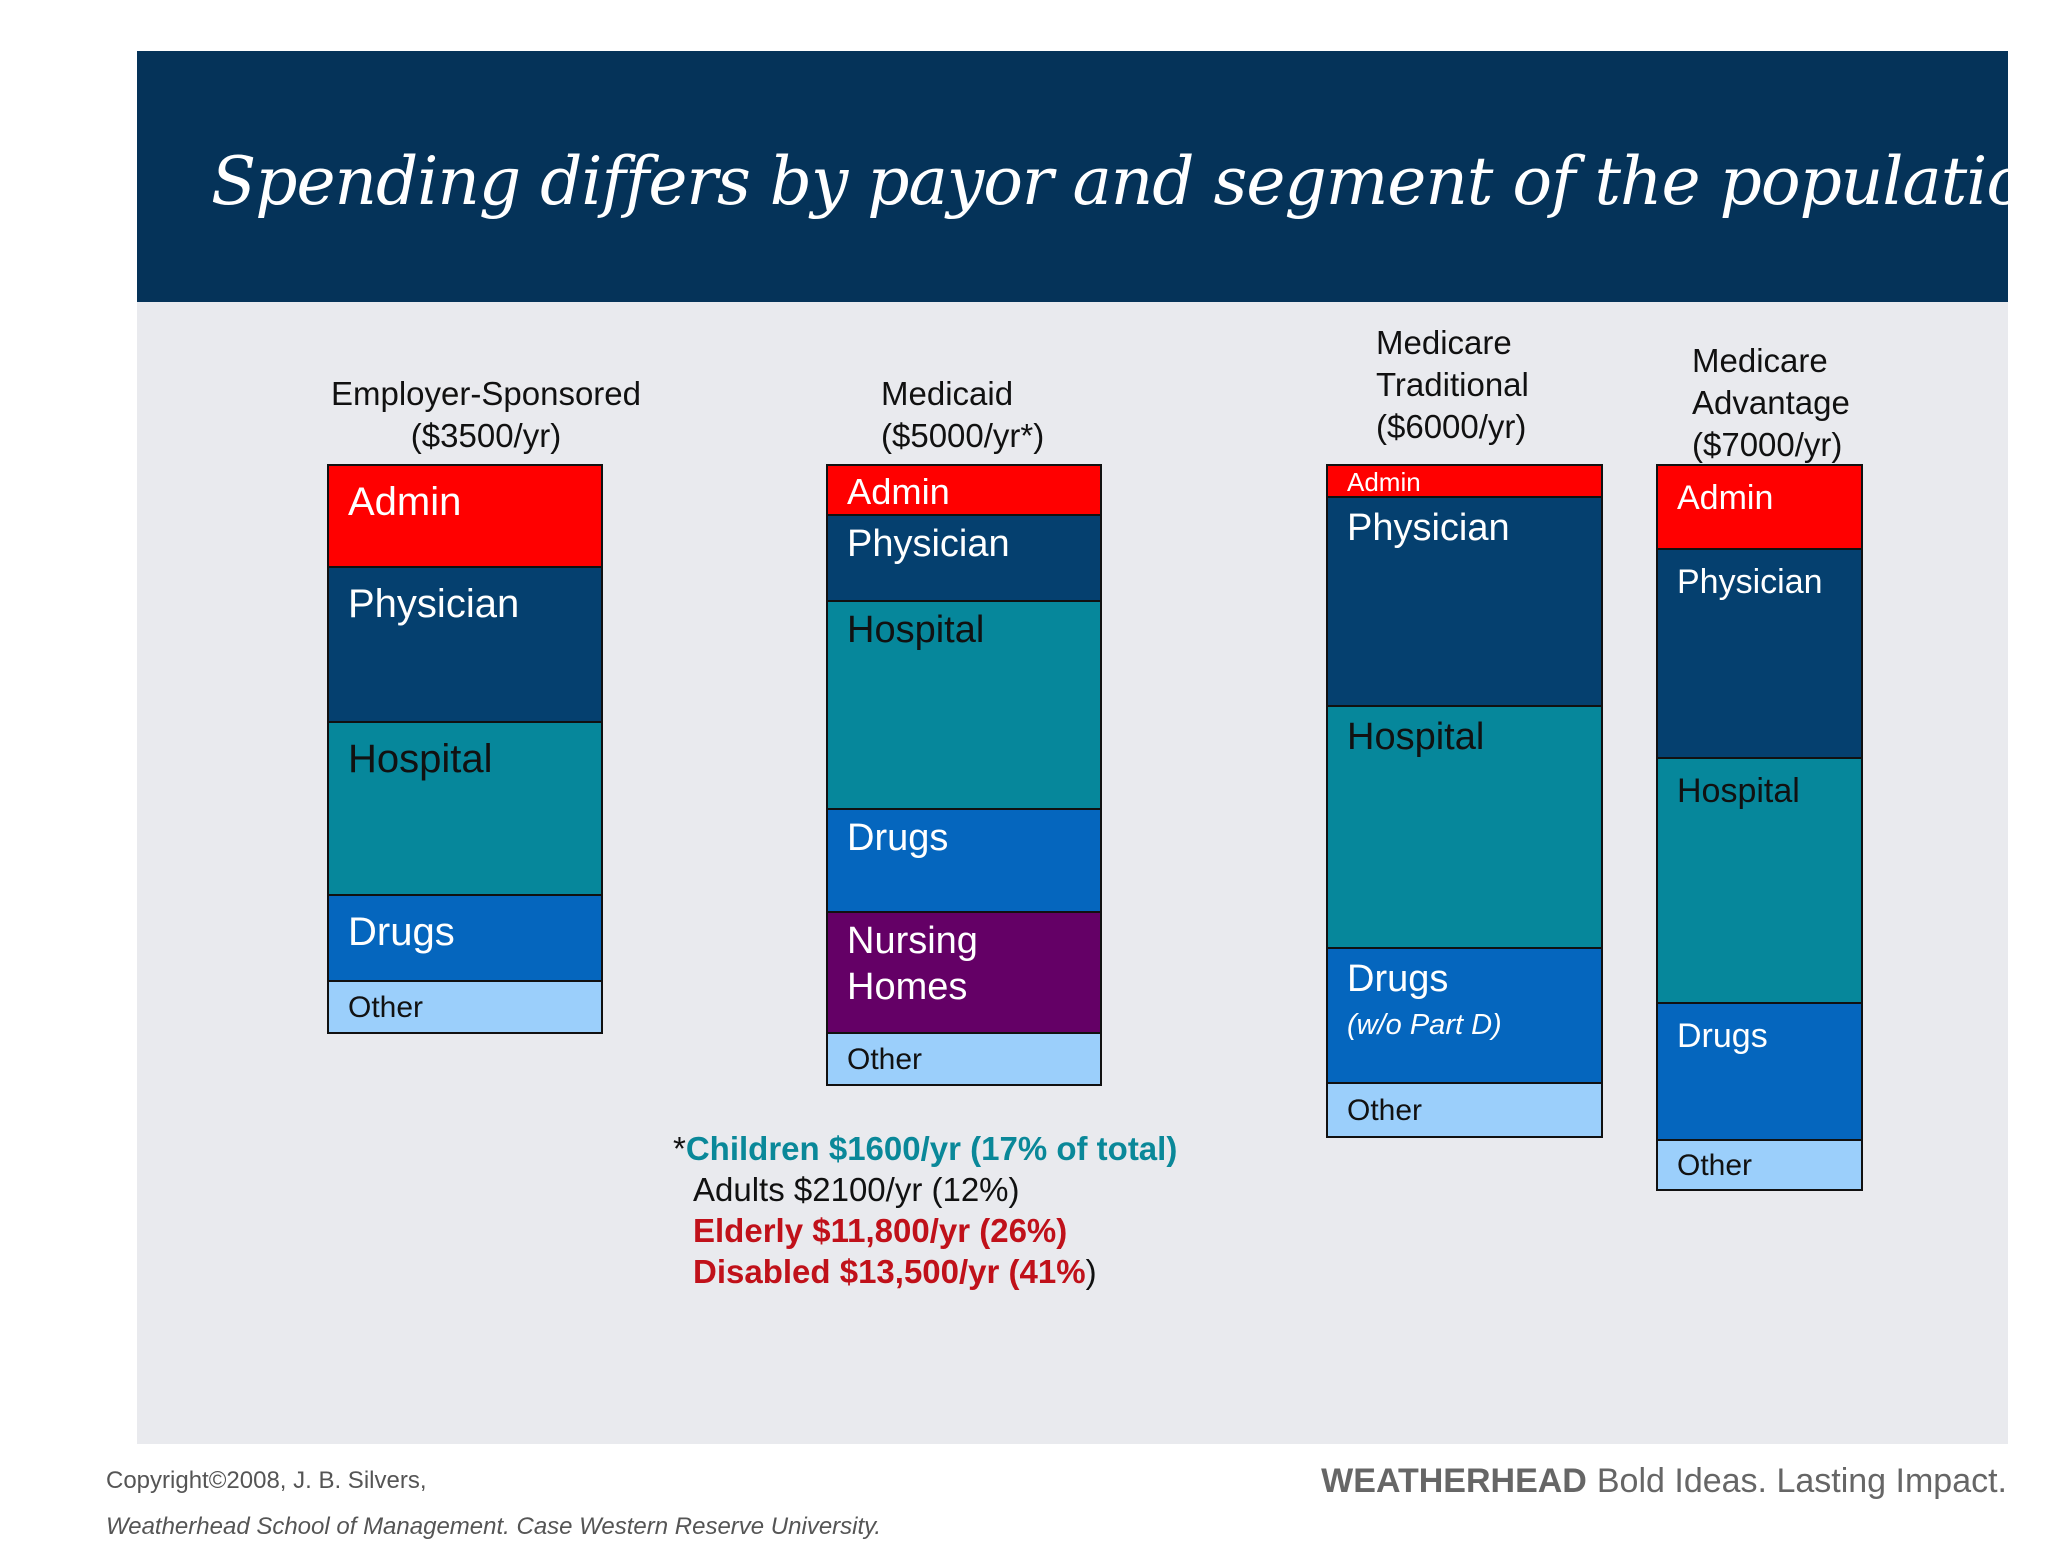 This screenshot has height=1550, width=2048. I want to click on stack-employer-sponsored: Admin Physician Hospital Drugs Other, so click(465, 749).